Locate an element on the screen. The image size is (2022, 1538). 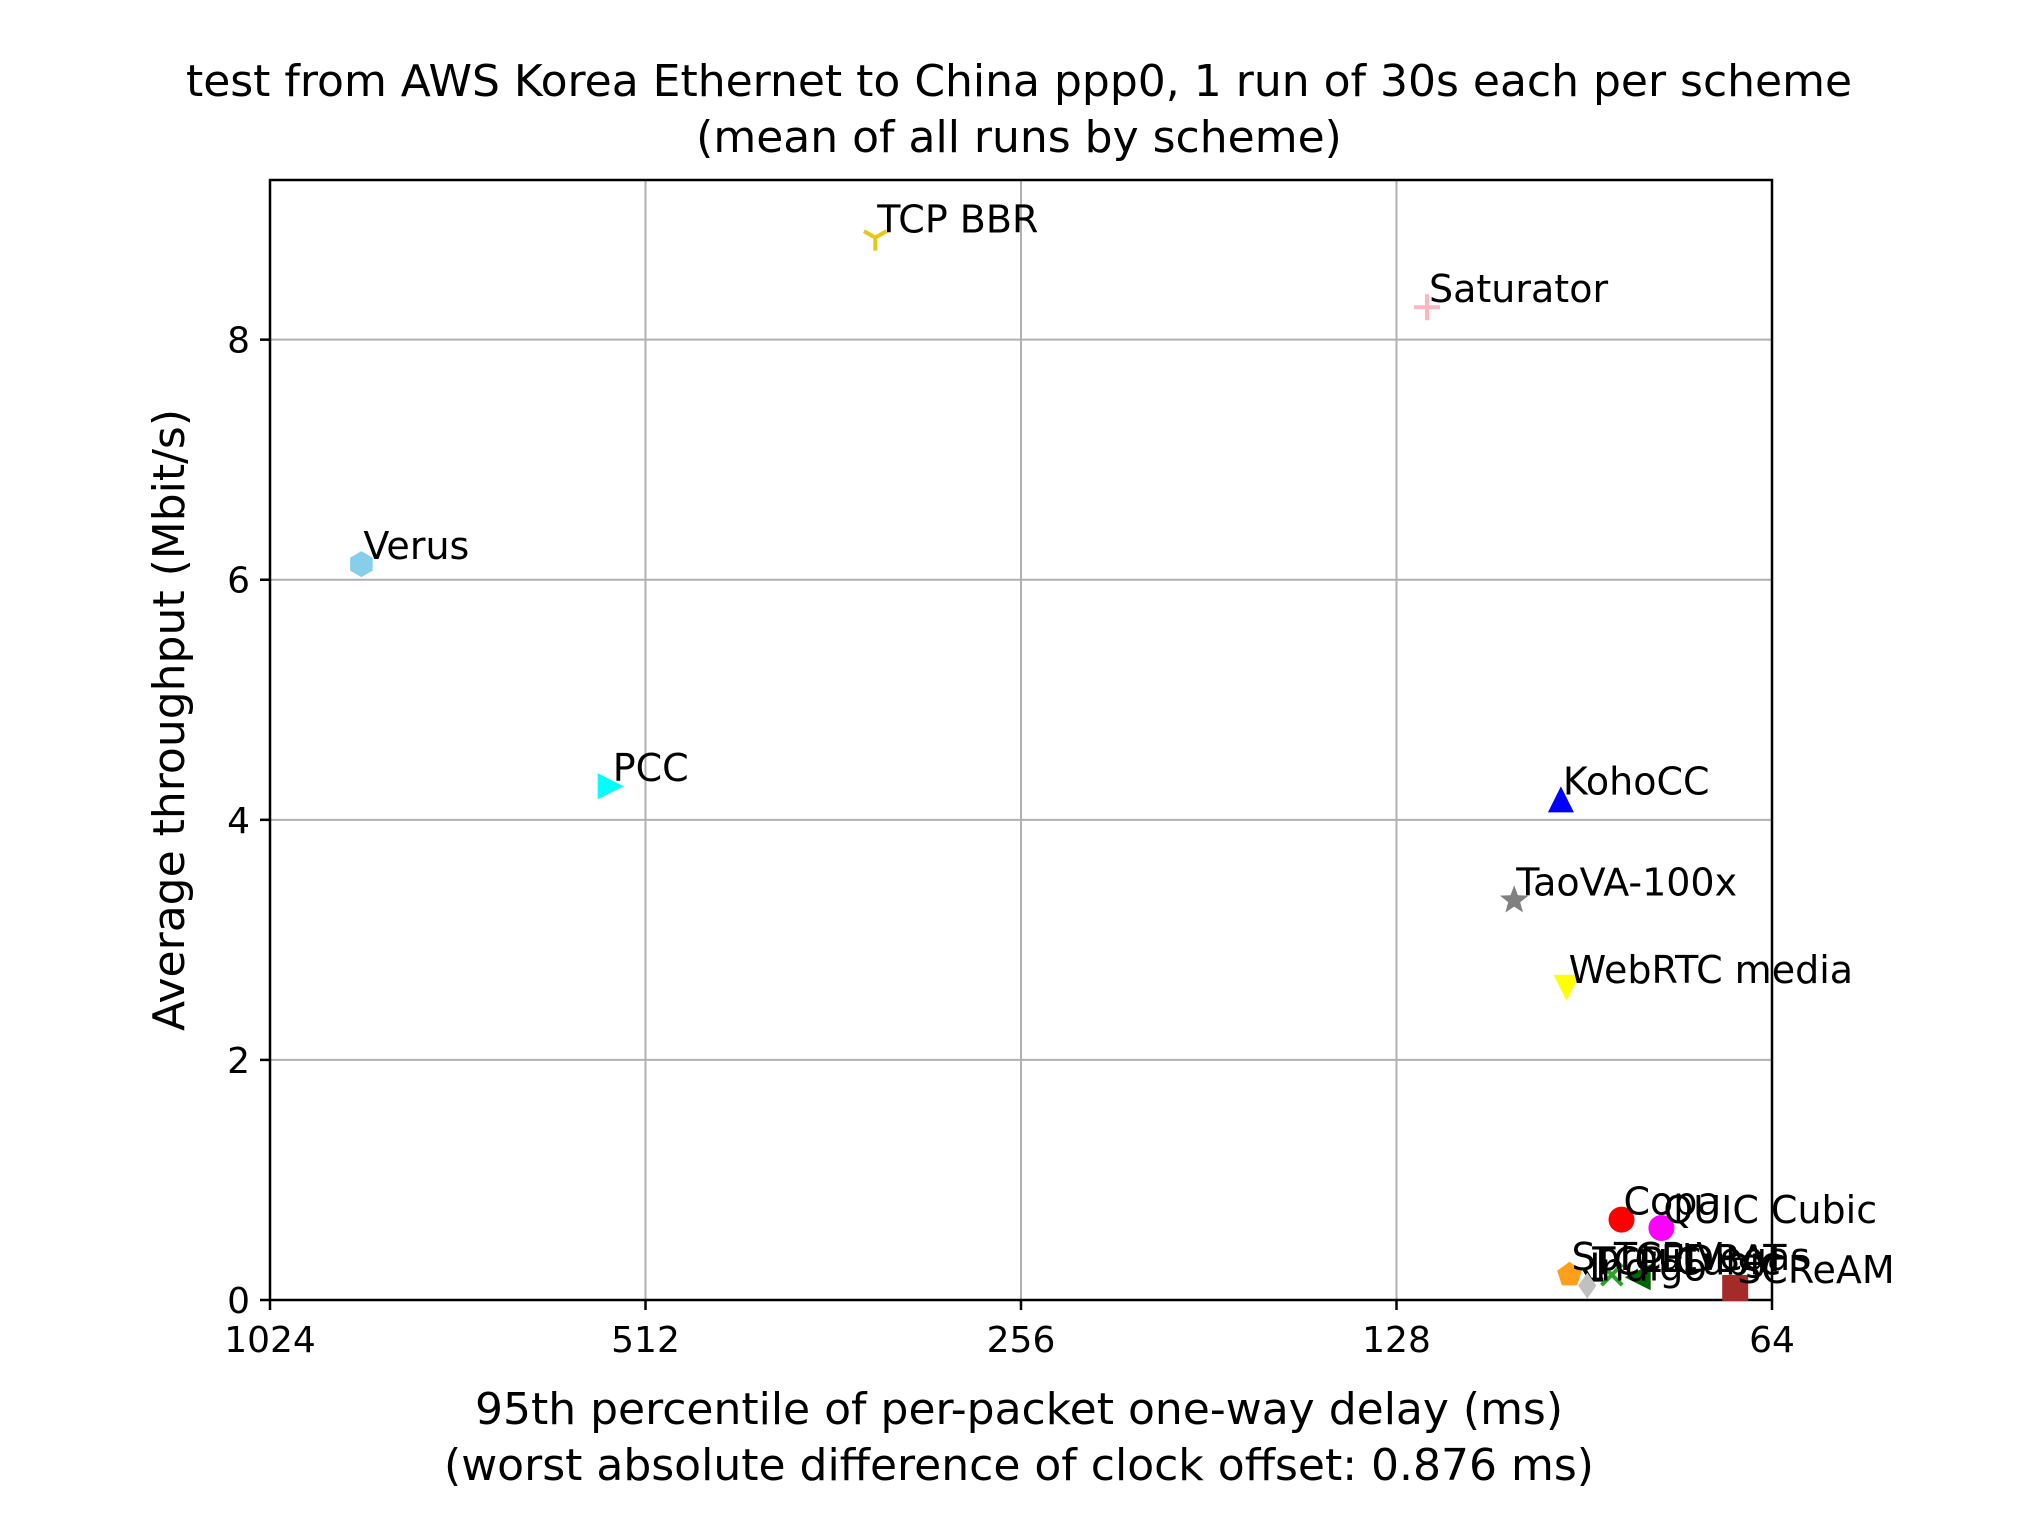
x-tick-label: 512 is located at coordinates (645, 1340).